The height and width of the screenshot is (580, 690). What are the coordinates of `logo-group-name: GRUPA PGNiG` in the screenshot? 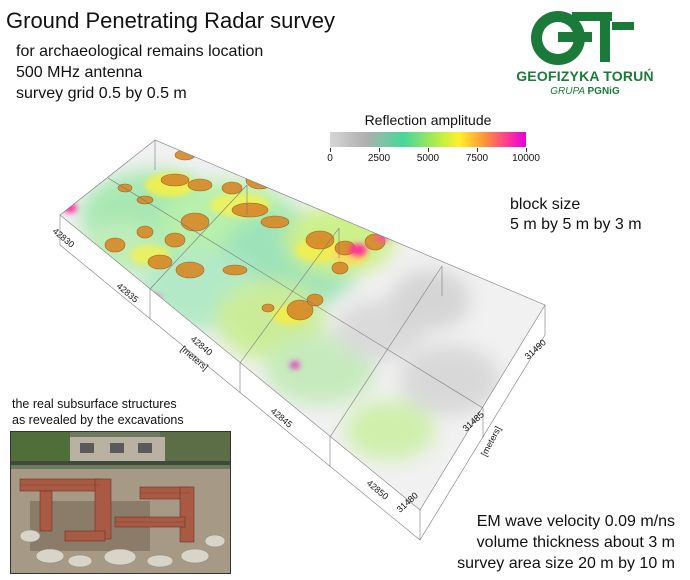 It's located at (585, 91).